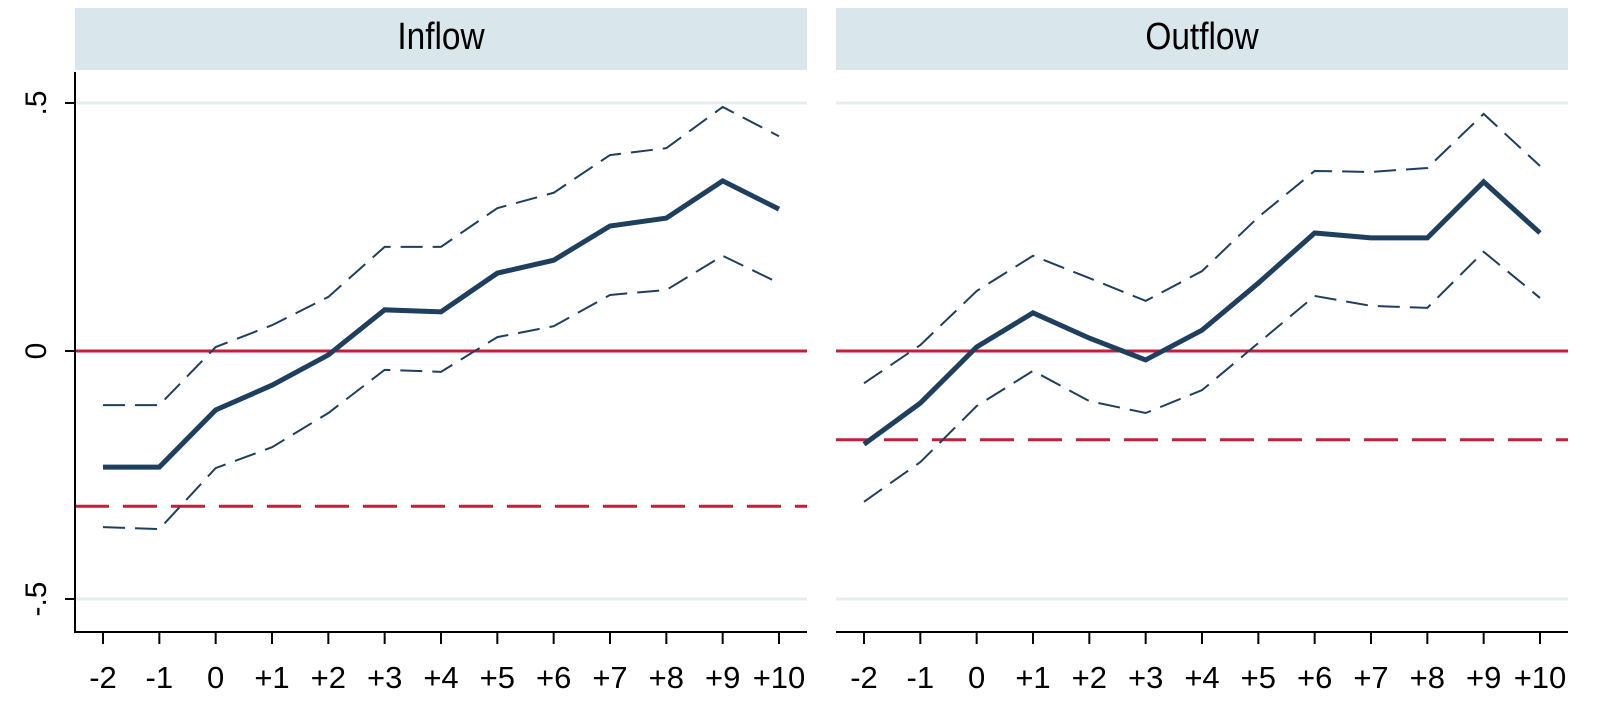  Describe the element at coordinates (36, 102) in the screenshot. I see `y-tick-label: .5` at that location.